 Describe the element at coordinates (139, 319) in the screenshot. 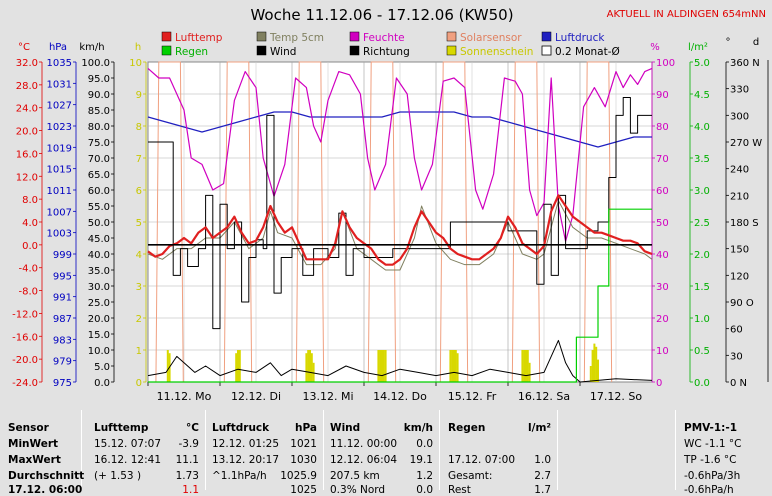

I see `y-tick-label-sunshine: 2` at that location.